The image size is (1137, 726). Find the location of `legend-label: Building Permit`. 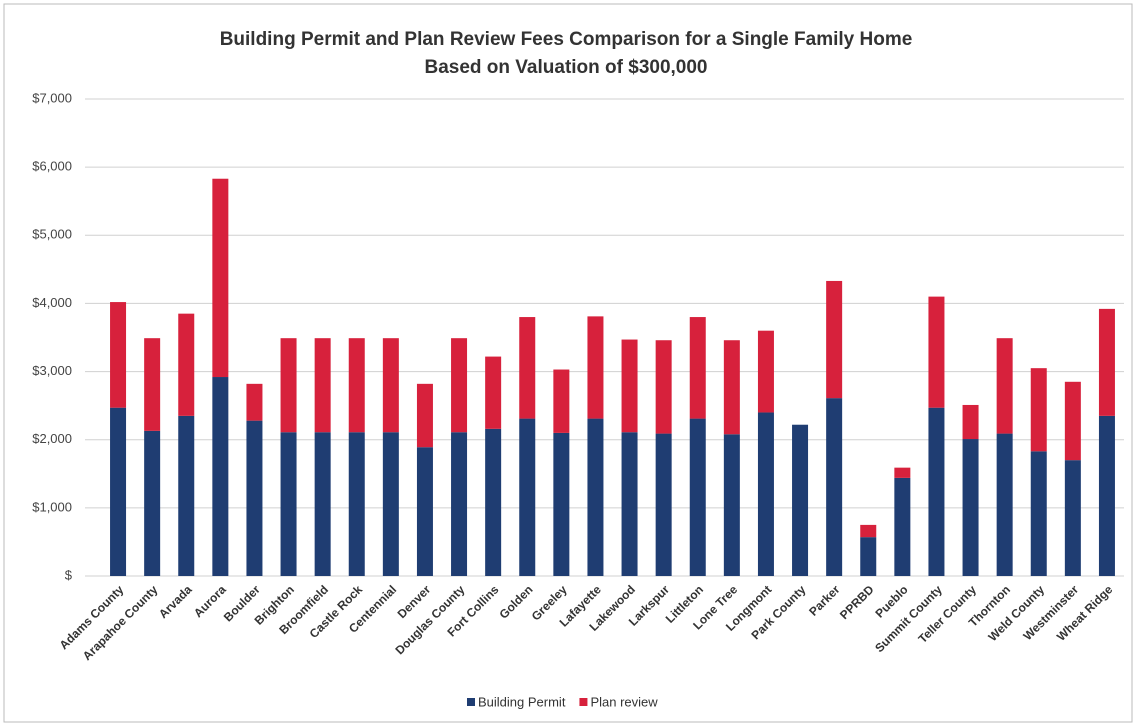

legend-label: Building Permit is located at coordinates (522, 701).